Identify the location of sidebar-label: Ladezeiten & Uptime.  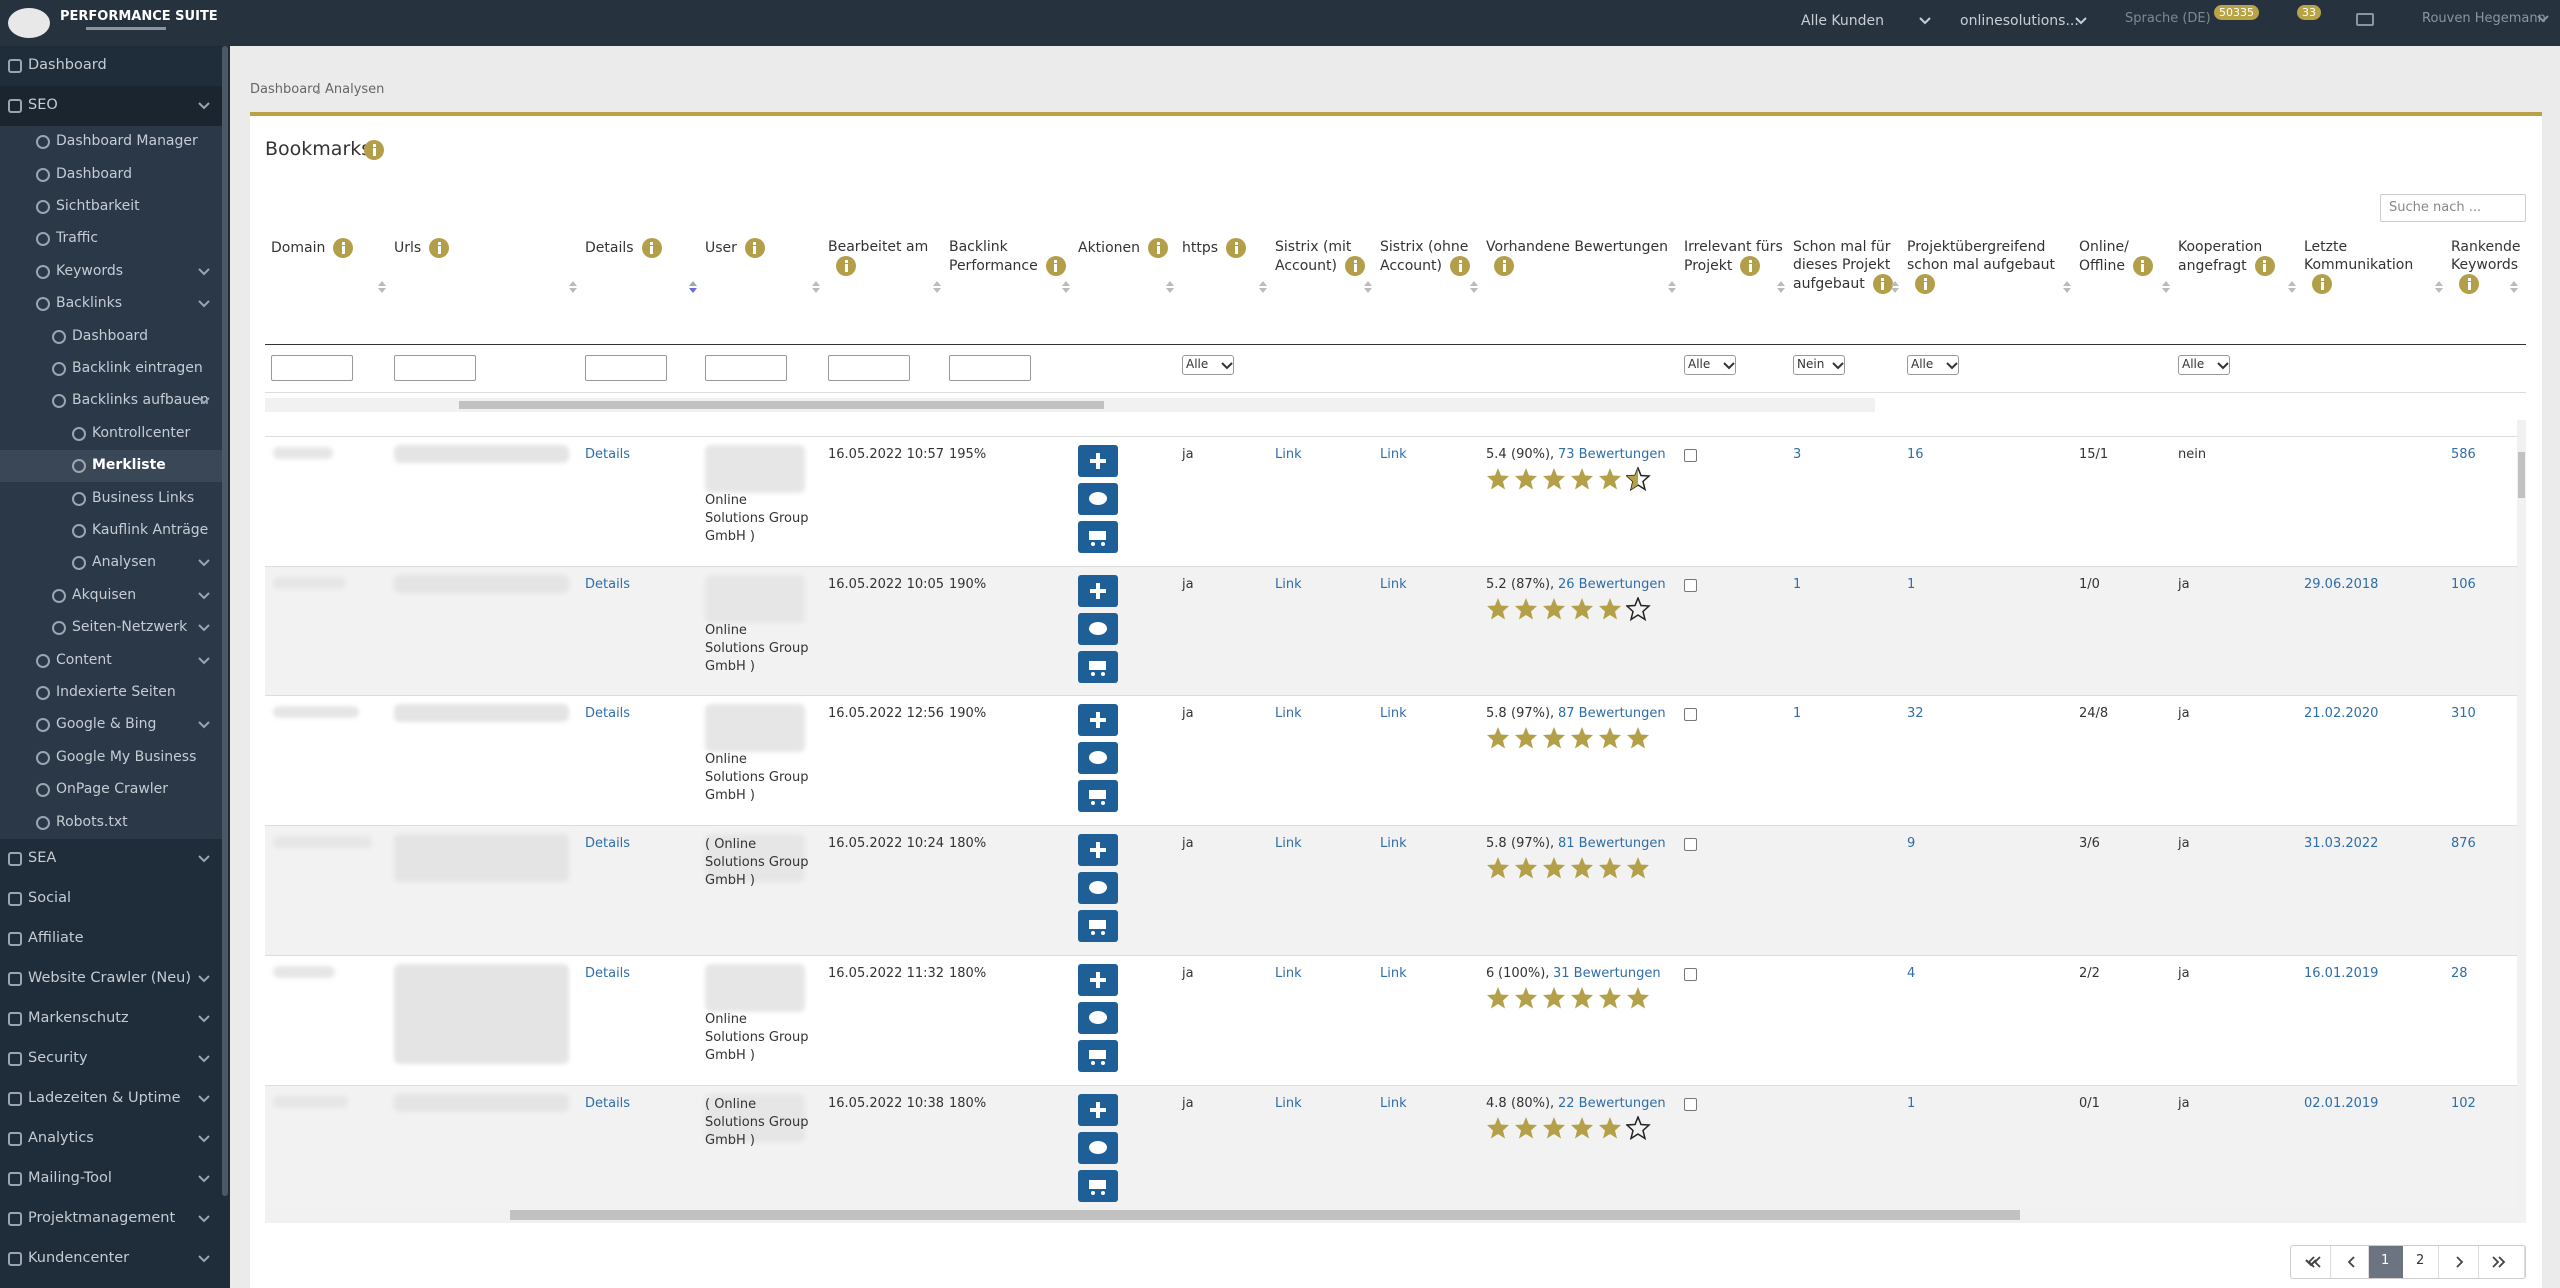
(104, 1097).